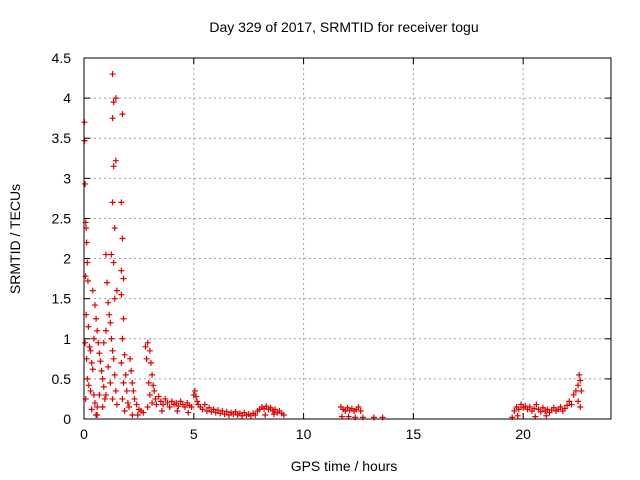  What do you see at coordinates (523, 434) in the screenshot?
I see `x-tick-label: 20` at bounding box center [523, 434].